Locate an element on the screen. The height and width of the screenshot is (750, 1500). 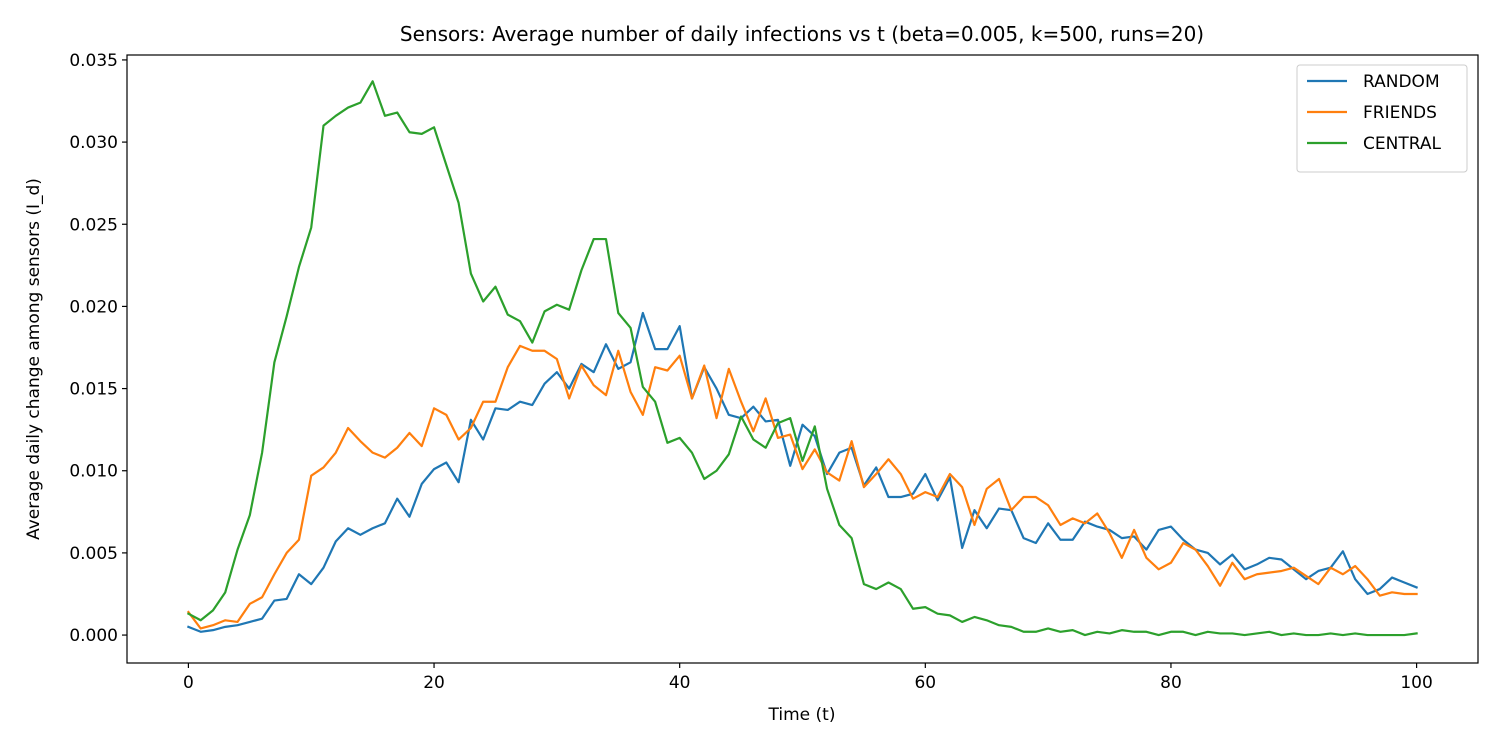
x-tick-label: 0 is located at coordinates (188, 683).